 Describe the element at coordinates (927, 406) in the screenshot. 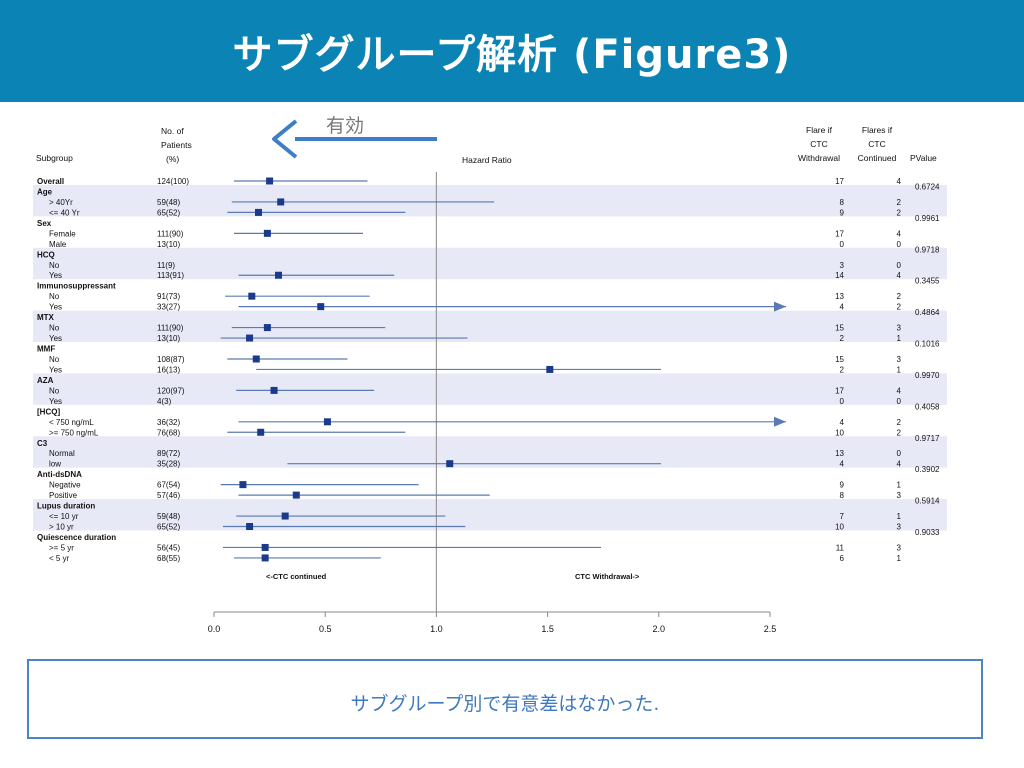

I see `p-value: 0.4058` at that location.